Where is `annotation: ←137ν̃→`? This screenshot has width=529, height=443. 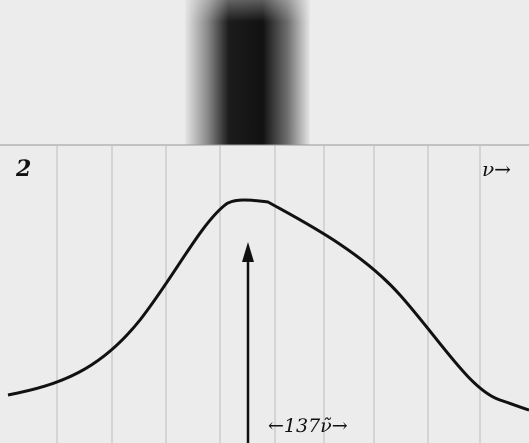 annotation: ←137ν̃→ is located at coordinates (308, 426).